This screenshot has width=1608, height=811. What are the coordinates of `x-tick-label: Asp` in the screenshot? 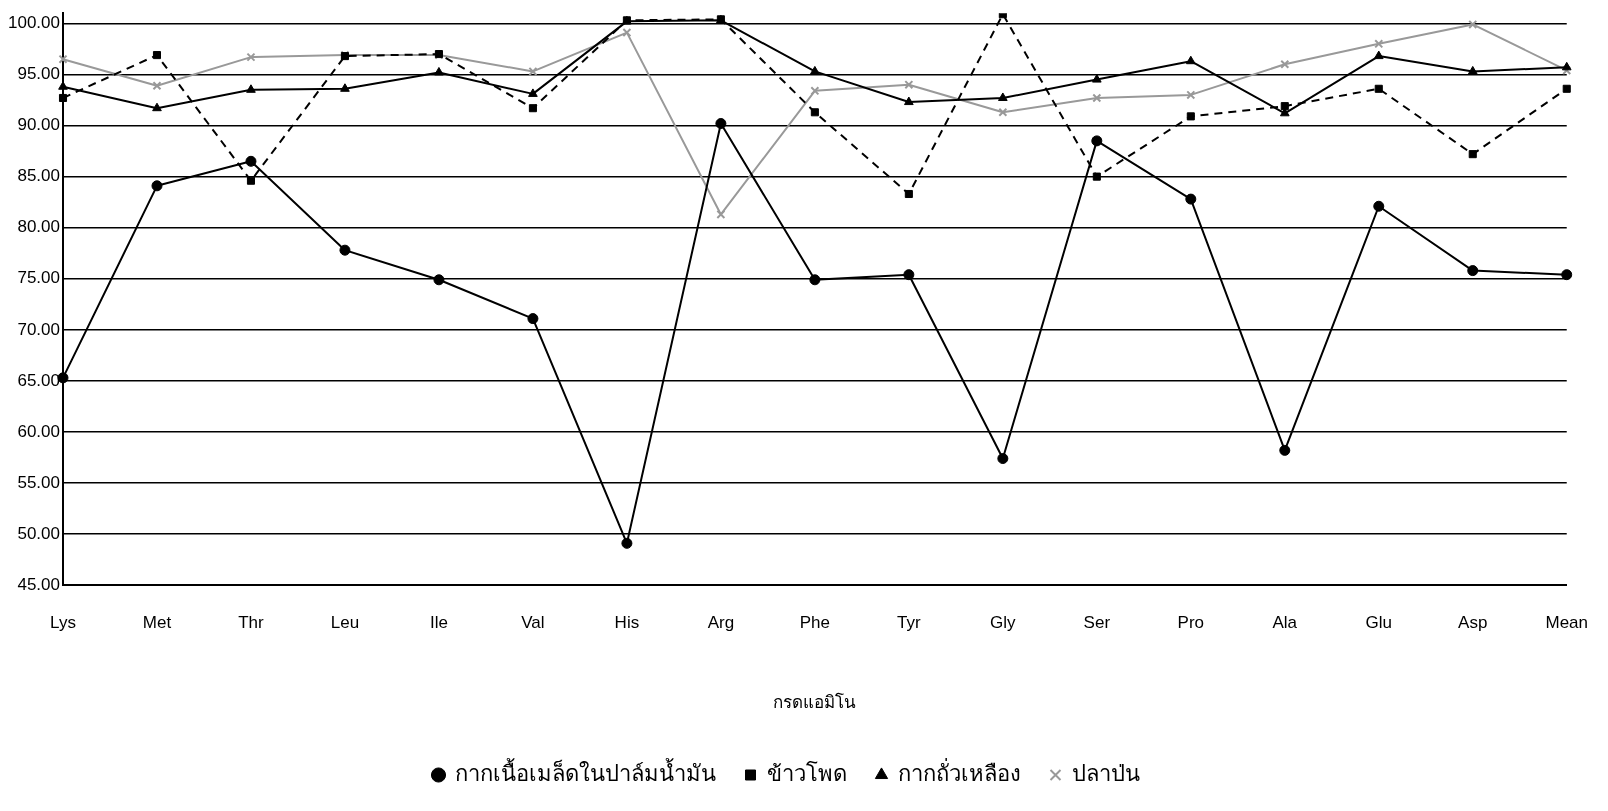 It's located at (1473, 623).